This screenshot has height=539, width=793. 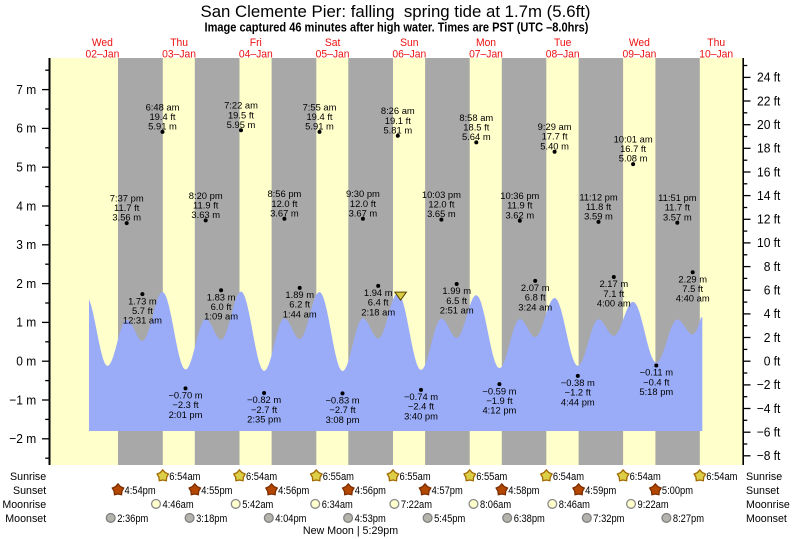 I want to click on svg-text: −2.3 ft, so click(x=185, y=405).